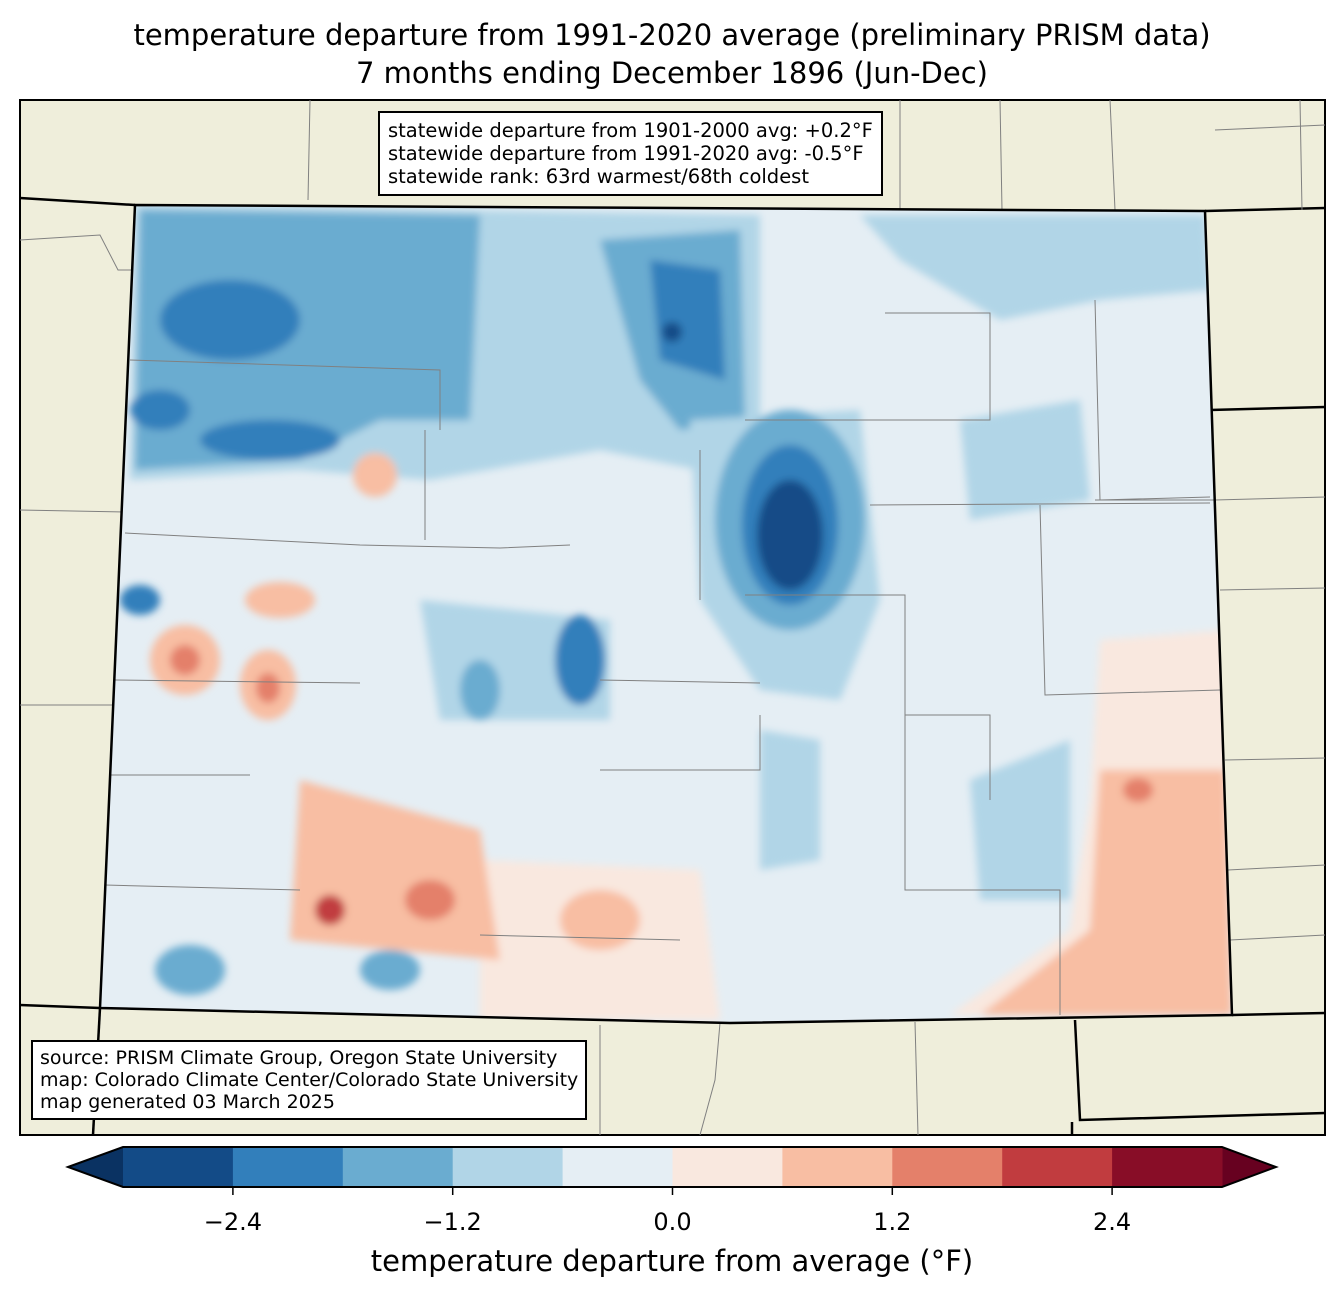  What do you see at coordinates (187, 1102) in the screenshot?
I see `source-line-3: map generated 03 March 2025` at bounding box center [187, 1102].